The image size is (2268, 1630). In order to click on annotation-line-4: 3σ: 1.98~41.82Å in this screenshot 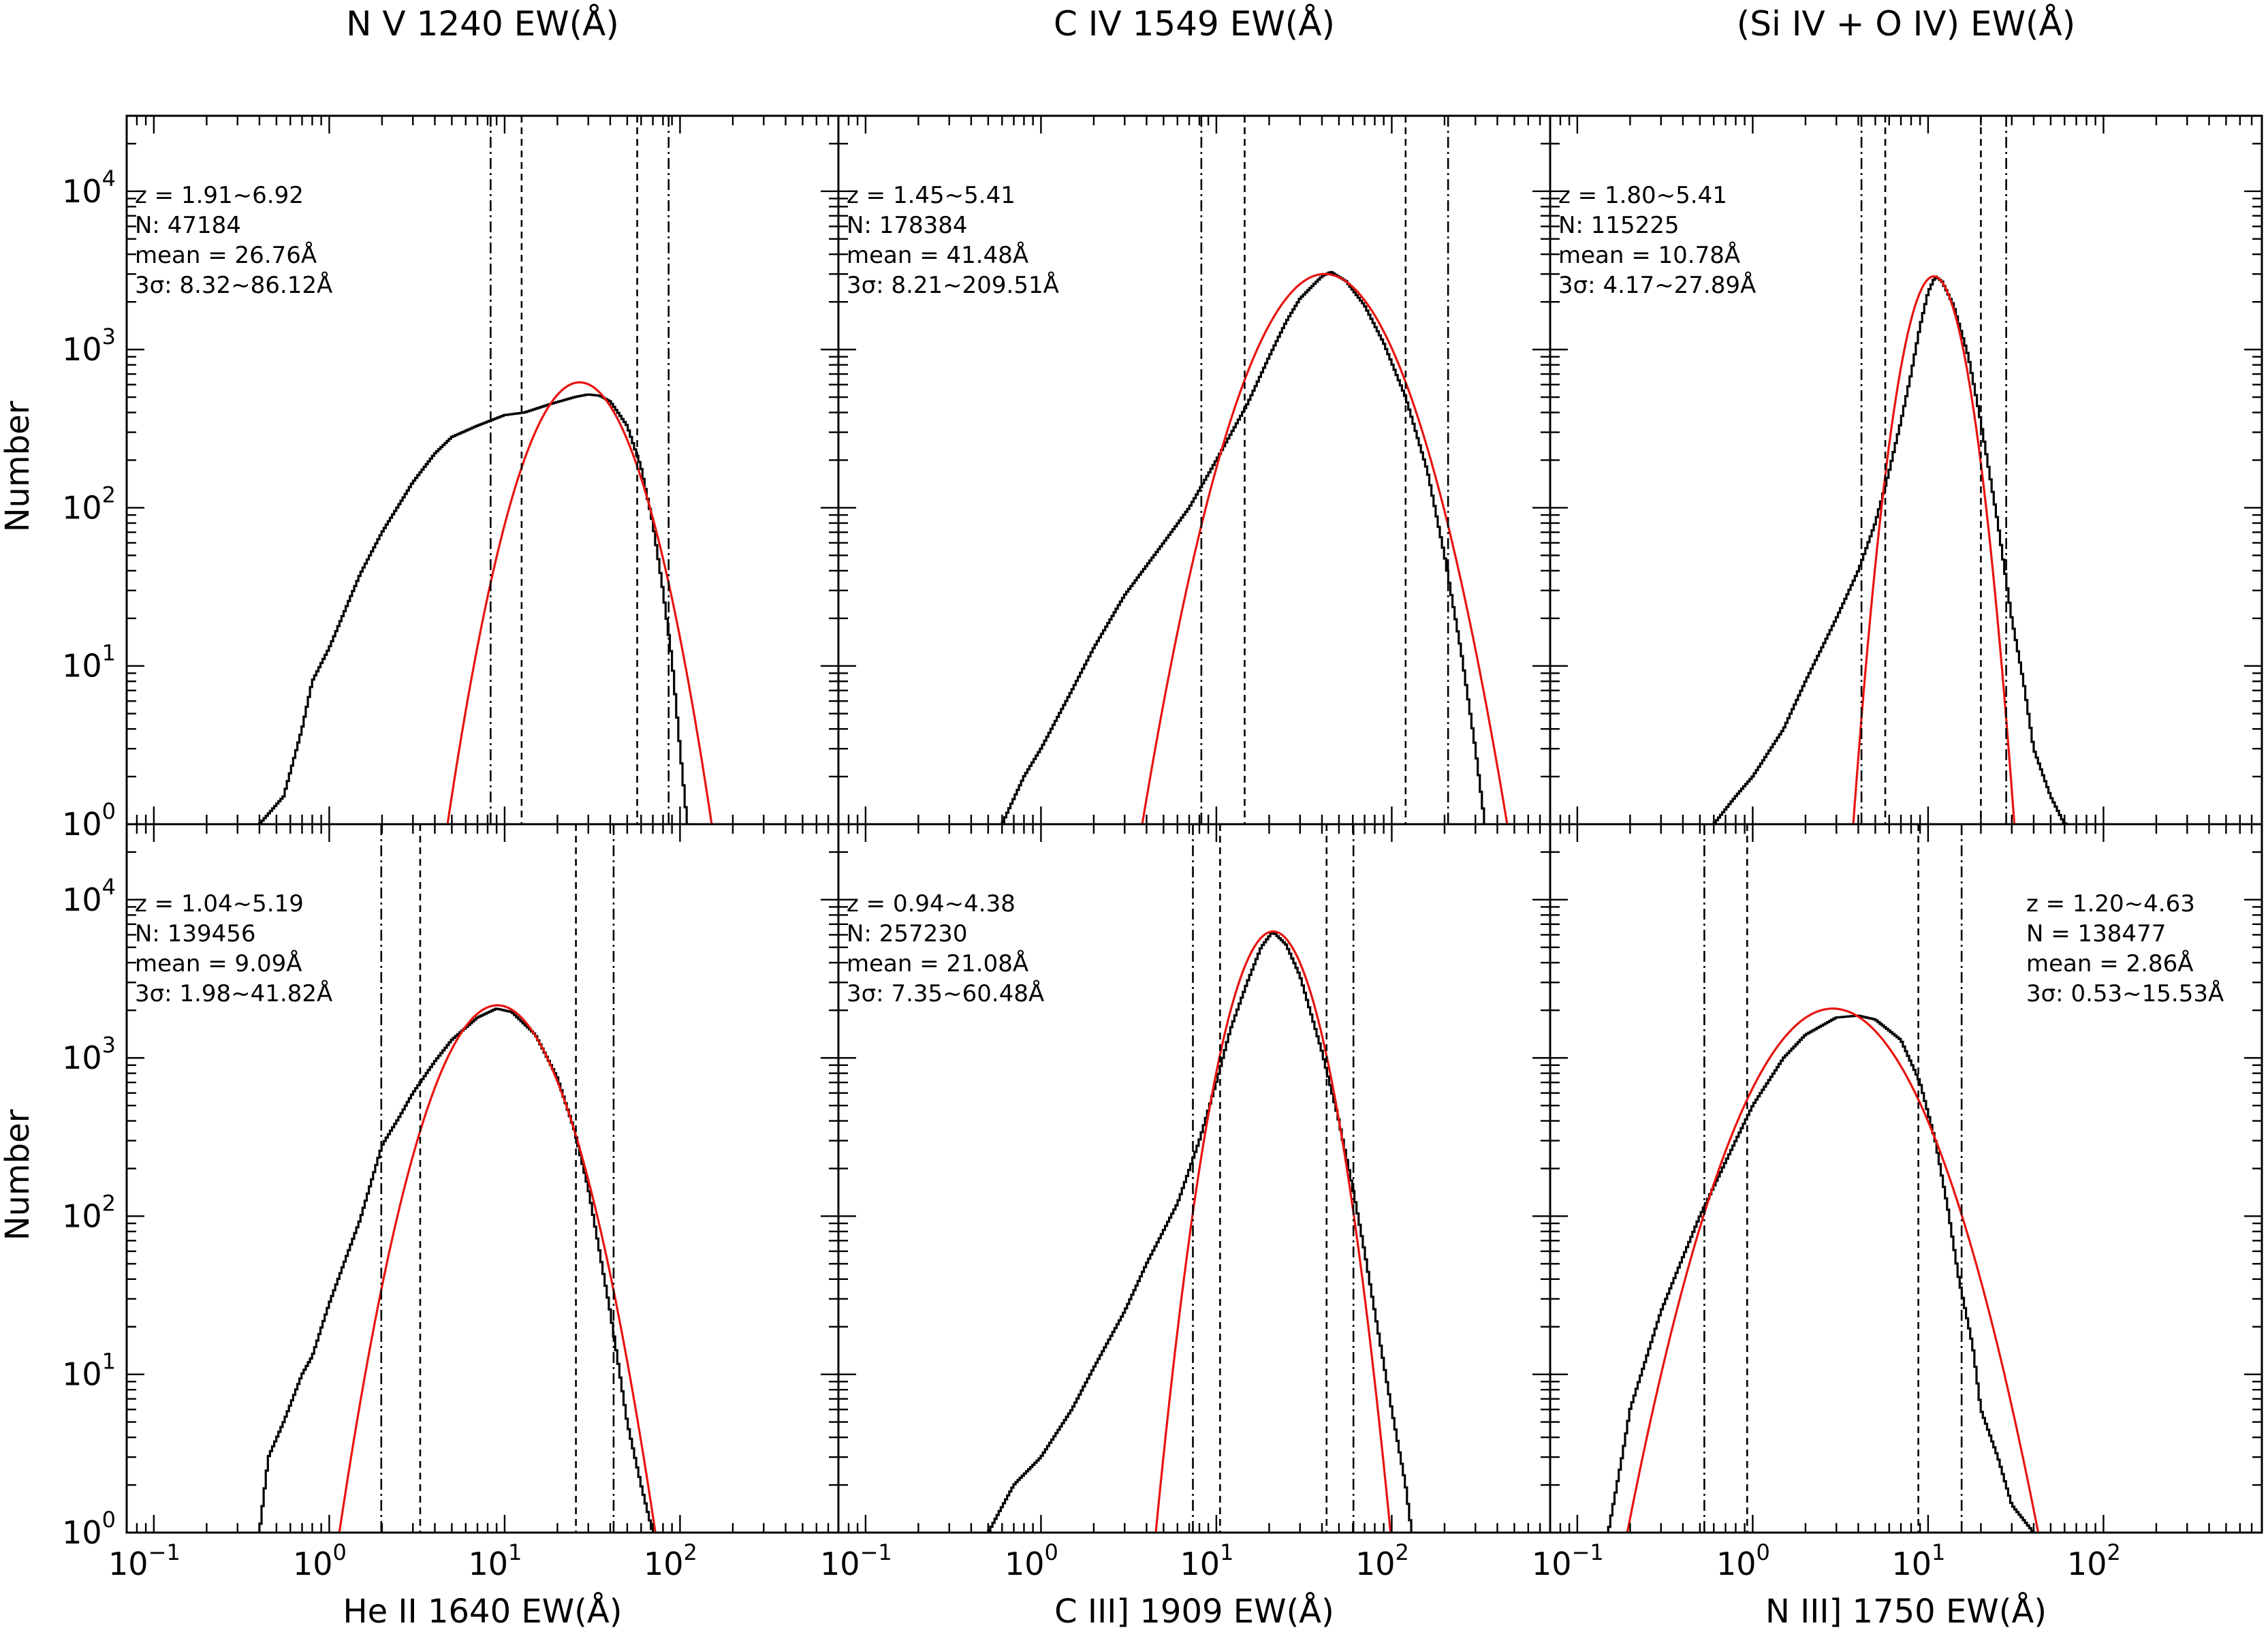, I will do `click(233, 993)`.